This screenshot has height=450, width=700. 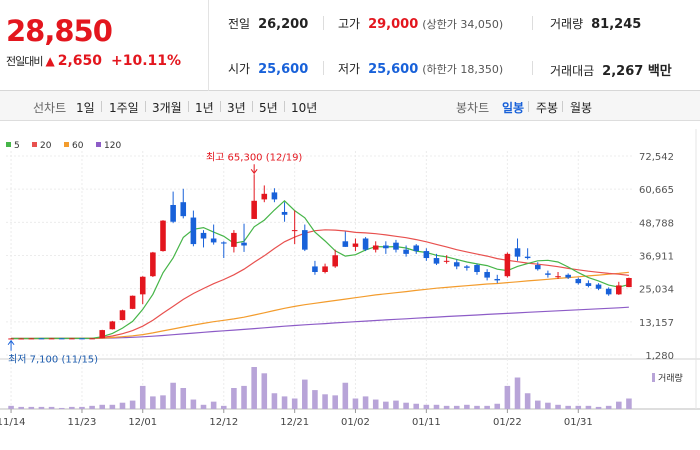 I want to click on open-label: 시가, so click(x=239, y=69).